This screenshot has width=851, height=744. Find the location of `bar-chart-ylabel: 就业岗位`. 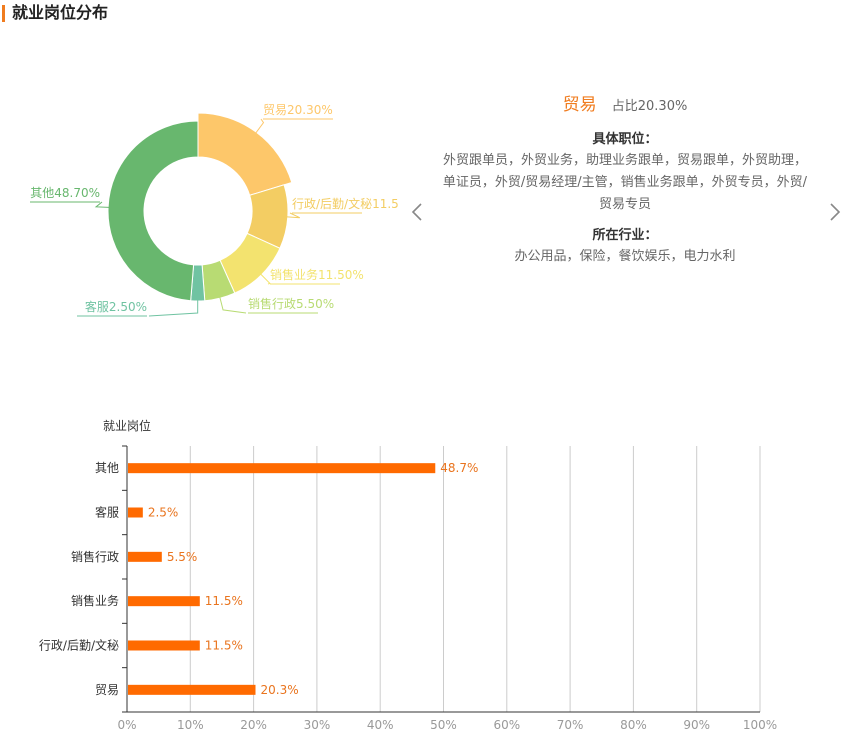

bar-chart-ylabel: 就业岗位 is located at coordinates (127, 425).